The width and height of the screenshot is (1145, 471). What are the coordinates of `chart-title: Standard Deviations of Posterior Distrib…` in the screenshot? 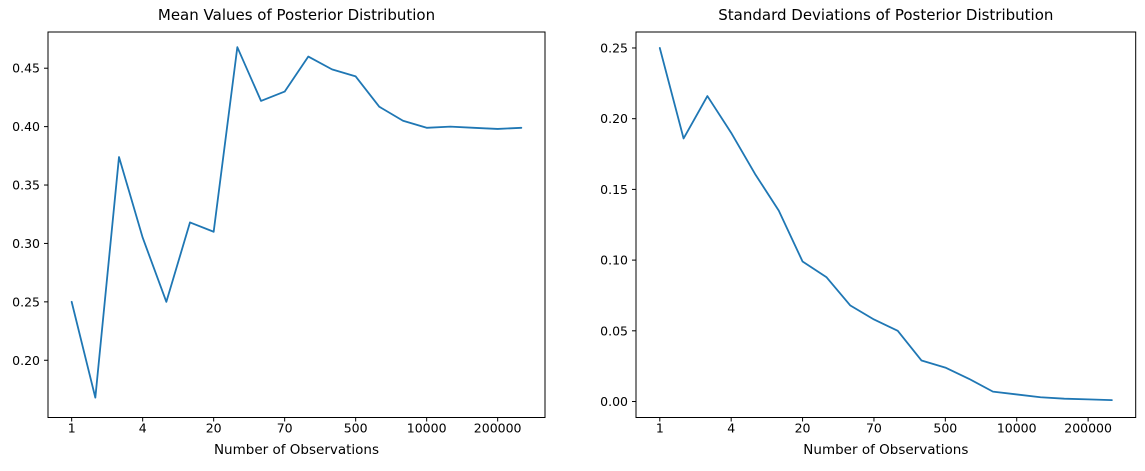 It's located at (885, 15).